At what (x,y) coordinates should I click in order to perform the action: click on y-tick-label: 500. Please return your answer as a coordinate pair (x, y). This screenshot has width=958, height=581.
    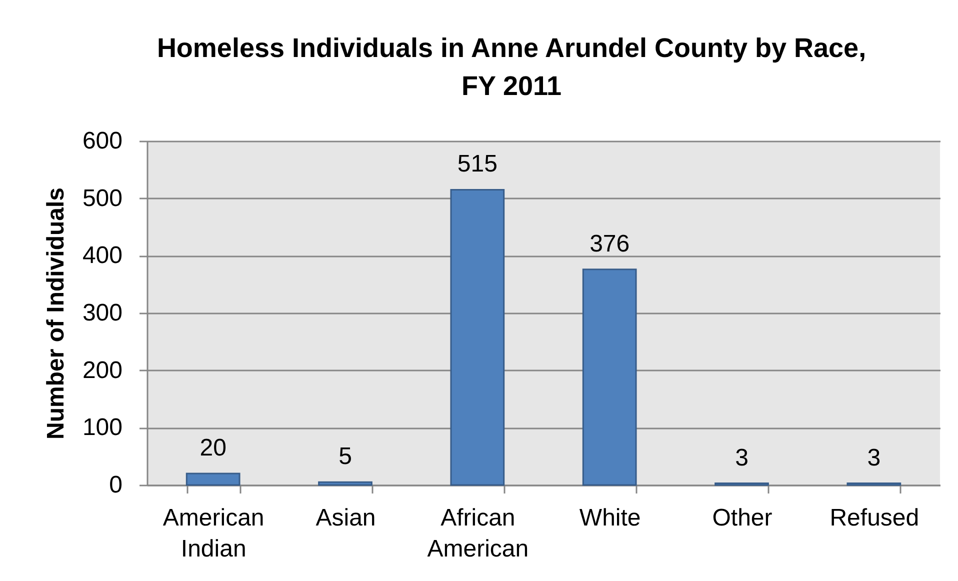
    Looking at the image, I should click on (102, 198).